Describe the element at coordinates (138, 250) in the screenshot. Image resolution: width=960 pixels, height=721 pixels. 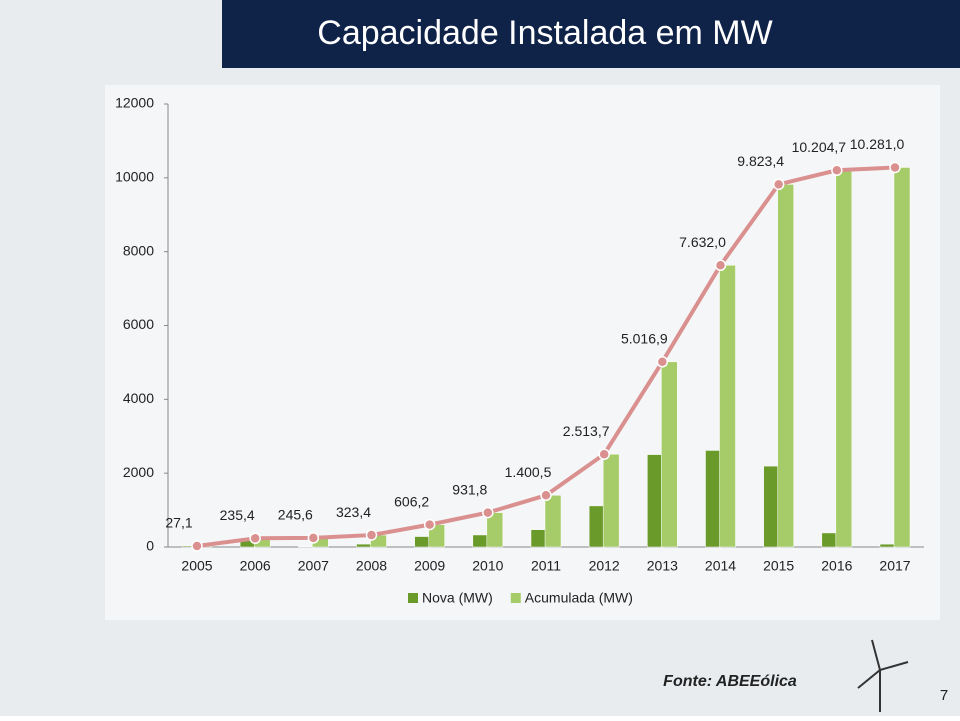
I see `y-tick-label: 8000` at that location.